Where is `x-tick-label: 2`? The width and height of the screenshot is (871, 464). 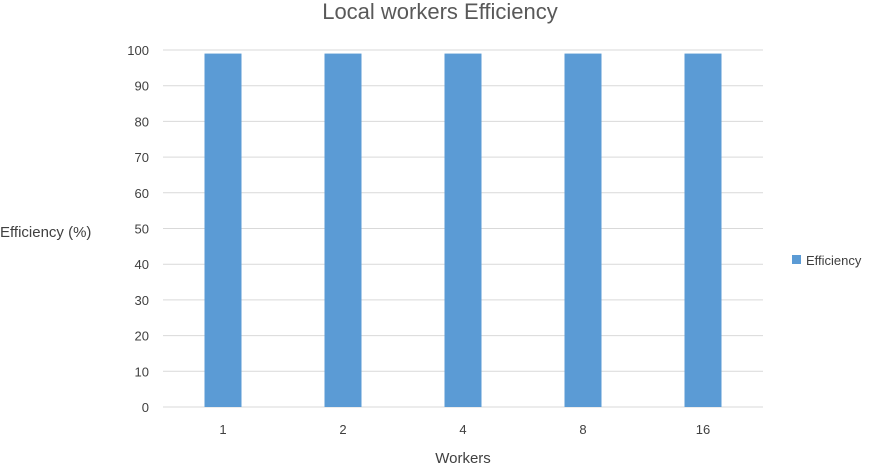
x-tick-label: 2 is located at coordinates (342, 429).